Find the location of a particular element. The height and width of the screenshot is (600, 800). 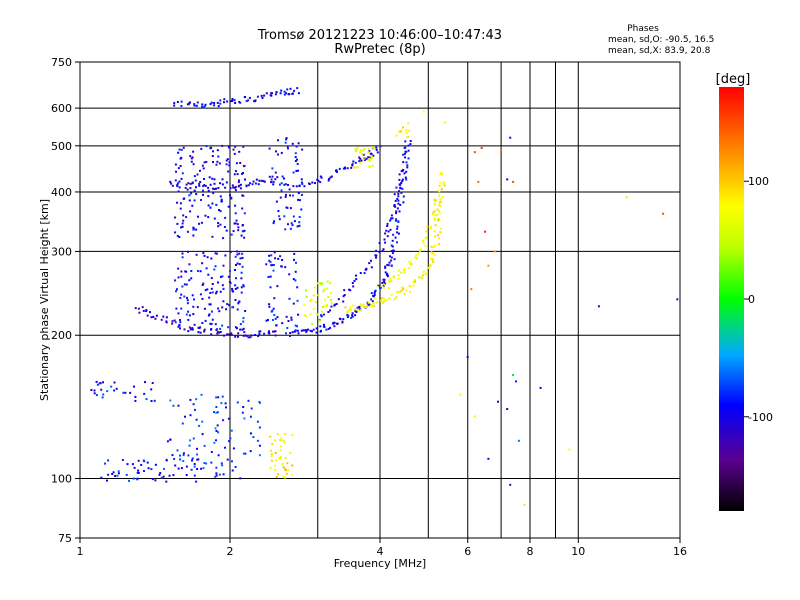

y-tick-label: 400 is located at coordinates (61, 192).